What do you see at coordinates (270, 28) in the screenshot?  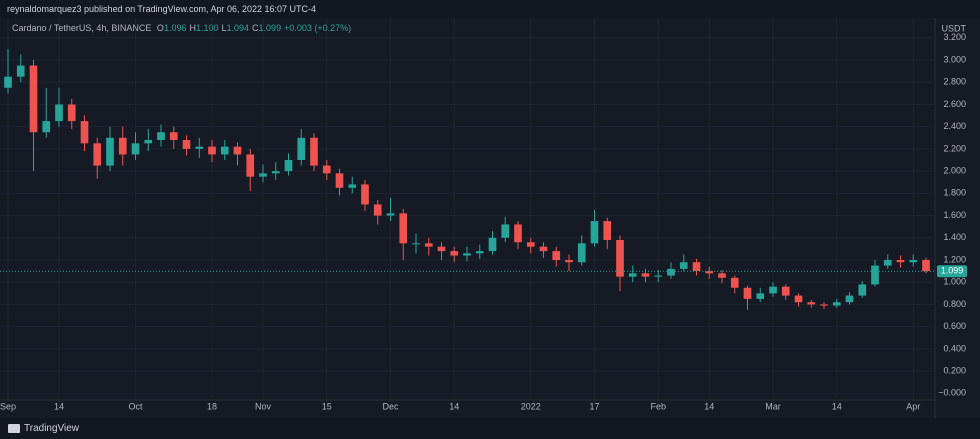 I see `legend-value: 1.099` at bounding box center [270, 28].